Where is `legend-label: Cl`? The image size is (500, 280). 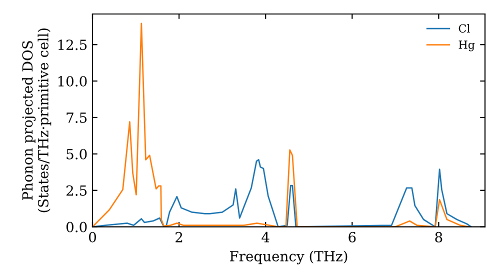
legend-label: Cl is located at coordinates (464, 28).